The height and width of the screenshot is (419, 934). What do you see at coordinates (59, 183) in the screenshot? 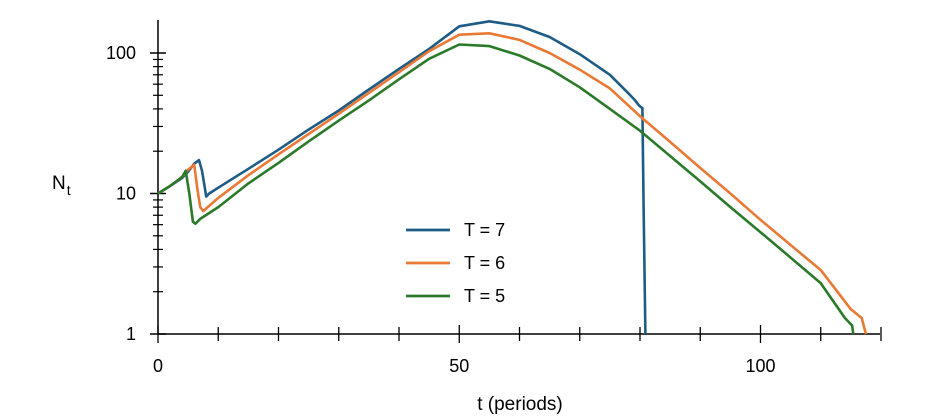
I see `y-axis-title-main: N` at bounding box center [59, 183].